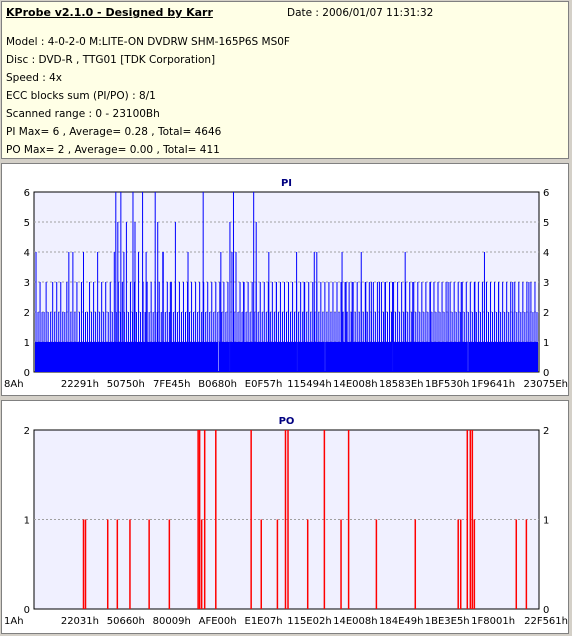 The height and width of the screenshot is (636, 572). I want to click on y-tick-label-left: 6, so click(27, 193).